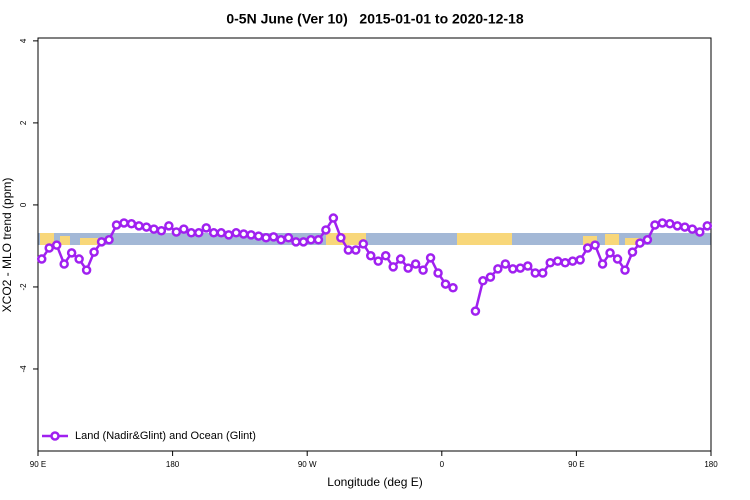 The image size is (750, 500). What do you see at coordinates (23, 369) in the screenshot?
I see `y-tick-label: -4` at bounding box center [23, 369].